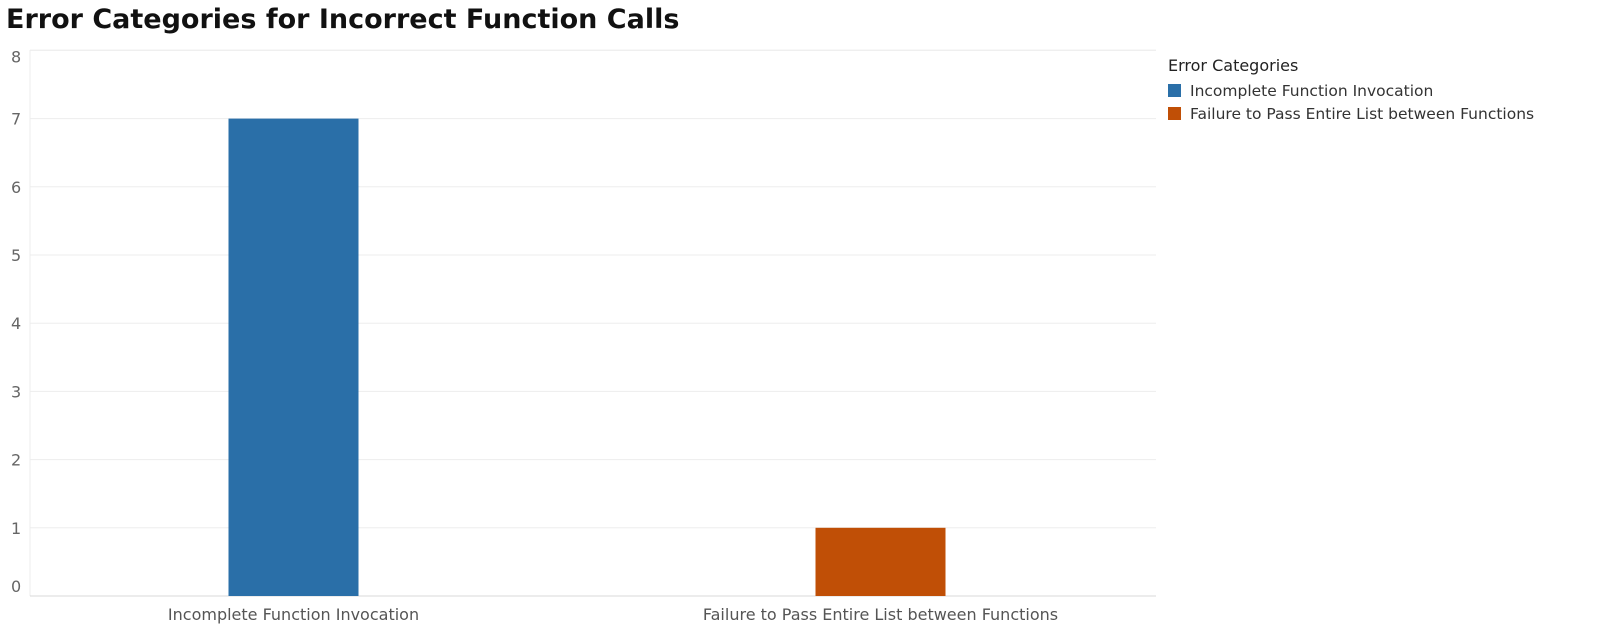 The height and width of the screenshot is (639, 1600). What do you see at coordinates (16, 391) in the screenshot?
I see `y-tick-label: 3` at bounding box center [16, 391].